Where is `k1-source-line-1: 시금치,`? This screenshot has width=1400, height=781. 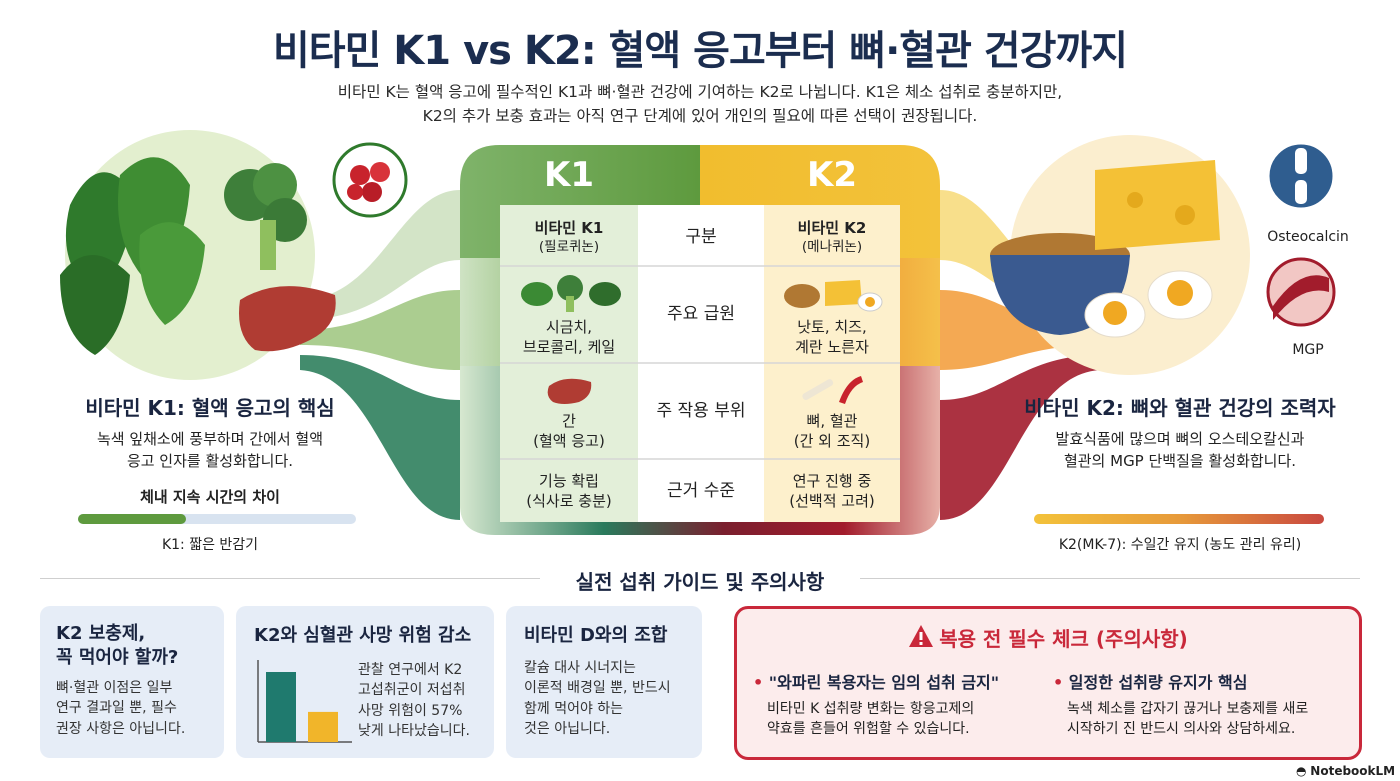 k1-source-line-1: 시금치, is located at coordinates (569, 326).